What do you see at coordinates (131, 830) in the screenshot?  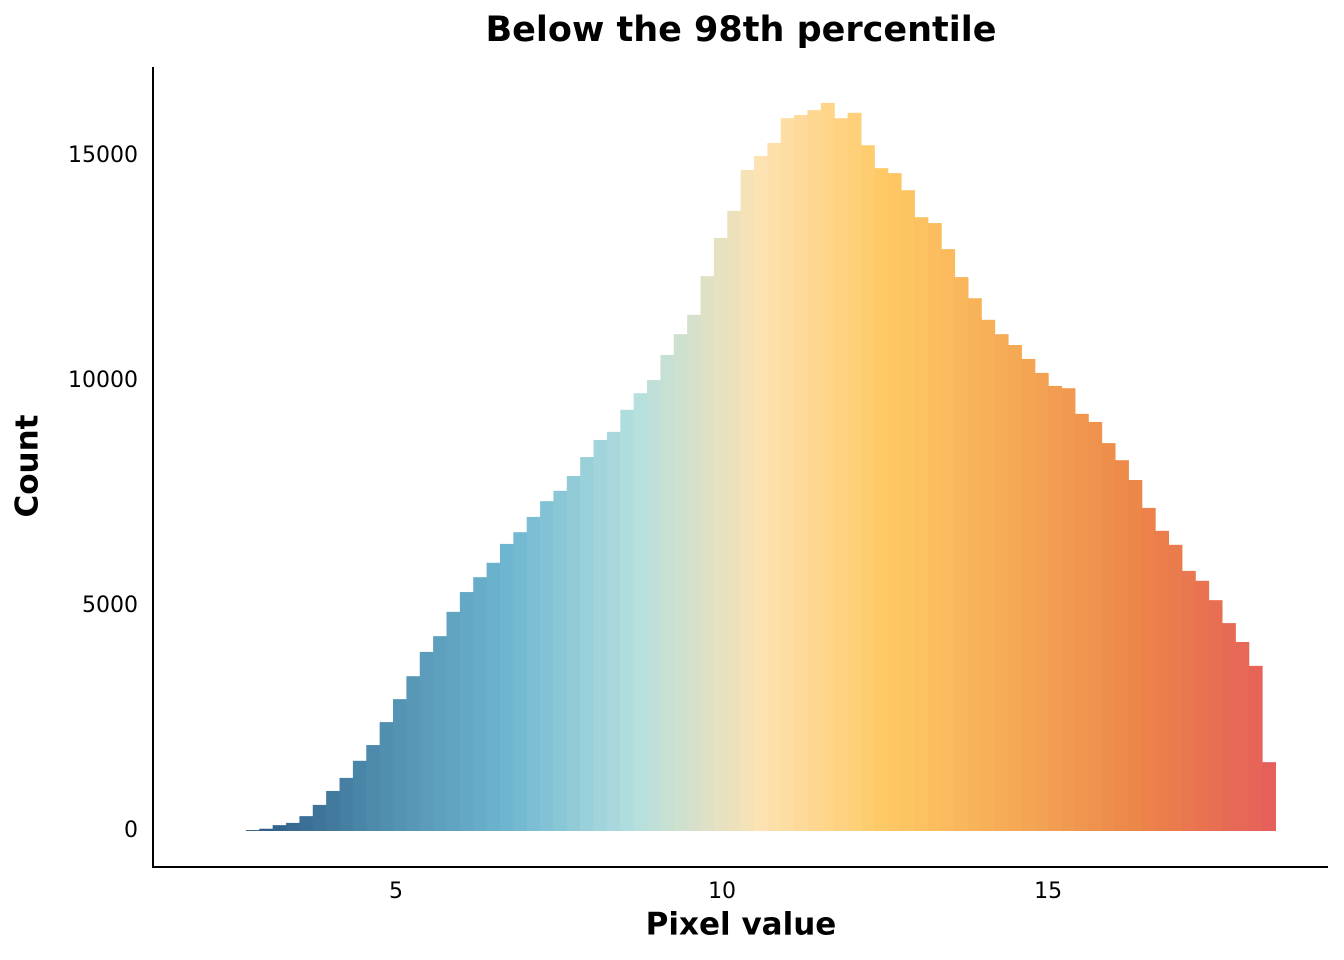 I see `y-tick-label: 0` at bounding box center [131, 830].